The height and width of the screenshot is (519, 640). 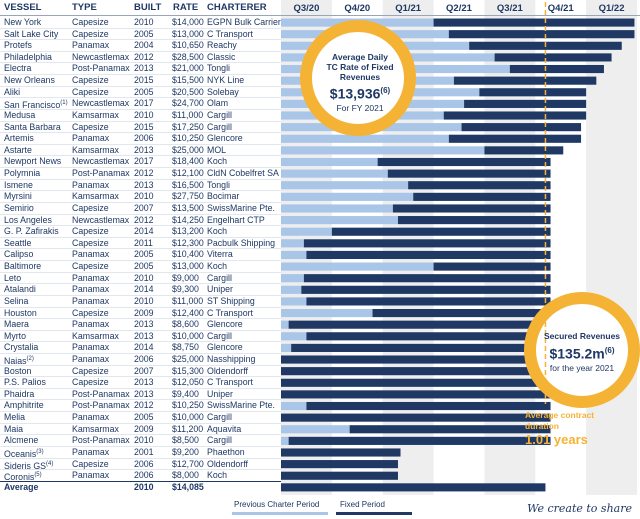 I want to click on x-tick-label: Q3/20, so click(x=306, y=8).